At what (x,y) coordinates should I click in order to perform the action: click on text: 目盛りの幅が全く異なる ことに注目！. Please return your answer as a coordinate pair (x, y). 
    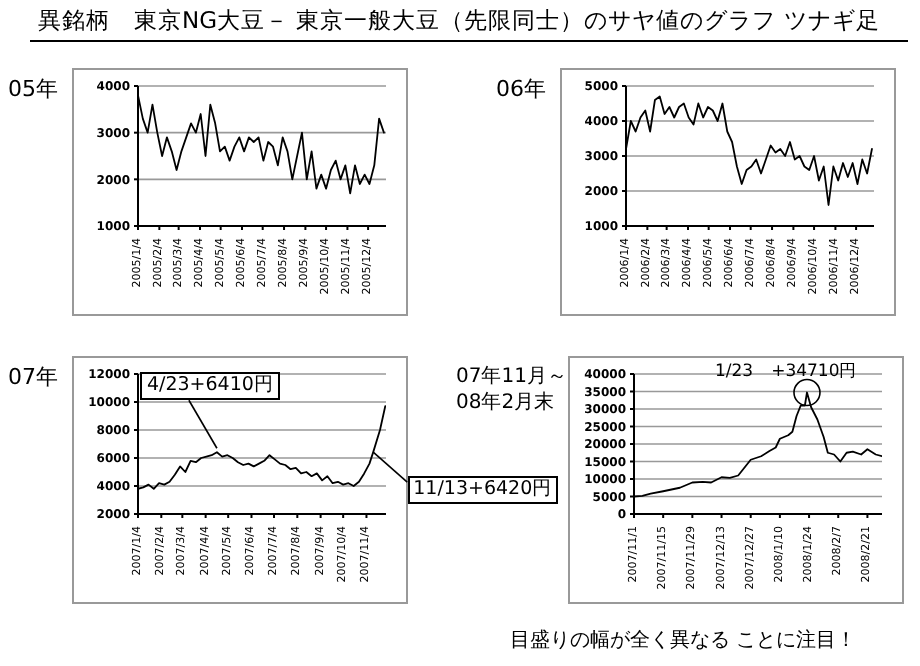
    Looking at the image, I should click on (683, 641).